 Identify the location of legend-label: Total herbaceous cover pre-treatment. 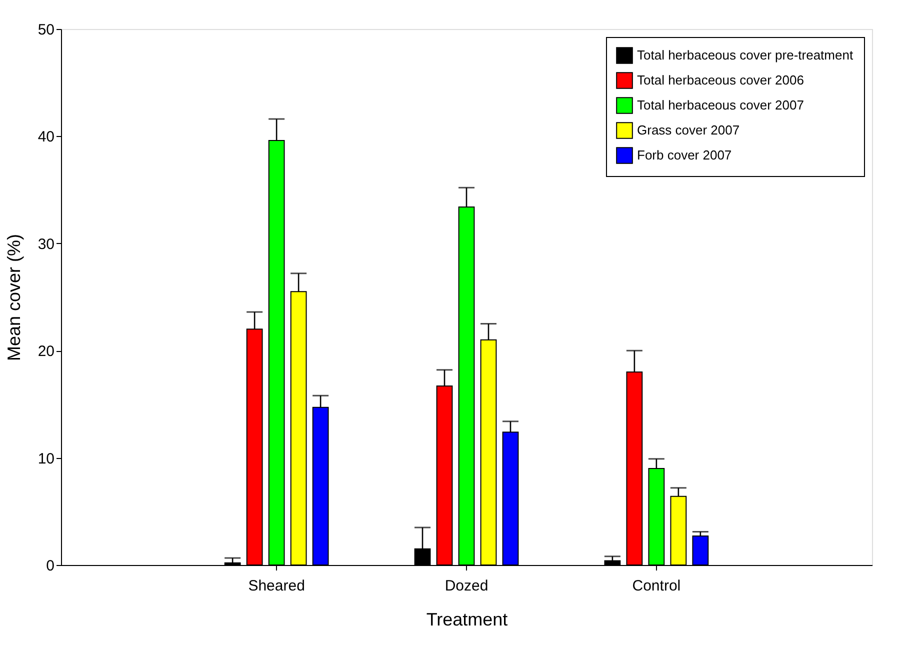
(745, 55).